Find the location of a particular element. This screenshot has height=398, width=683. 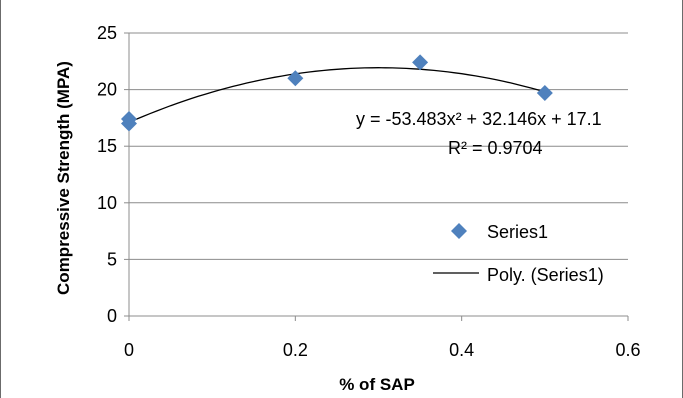

y-tick-label: 25 is located at coordinates (107, 33).